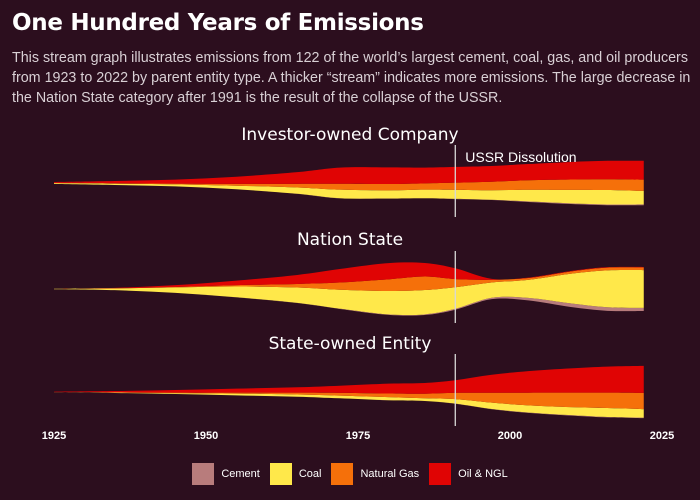 This screenshot has height=500, width=700. I want to click on legend-item-natural-gas: Natural Gas, so click(375, 474).